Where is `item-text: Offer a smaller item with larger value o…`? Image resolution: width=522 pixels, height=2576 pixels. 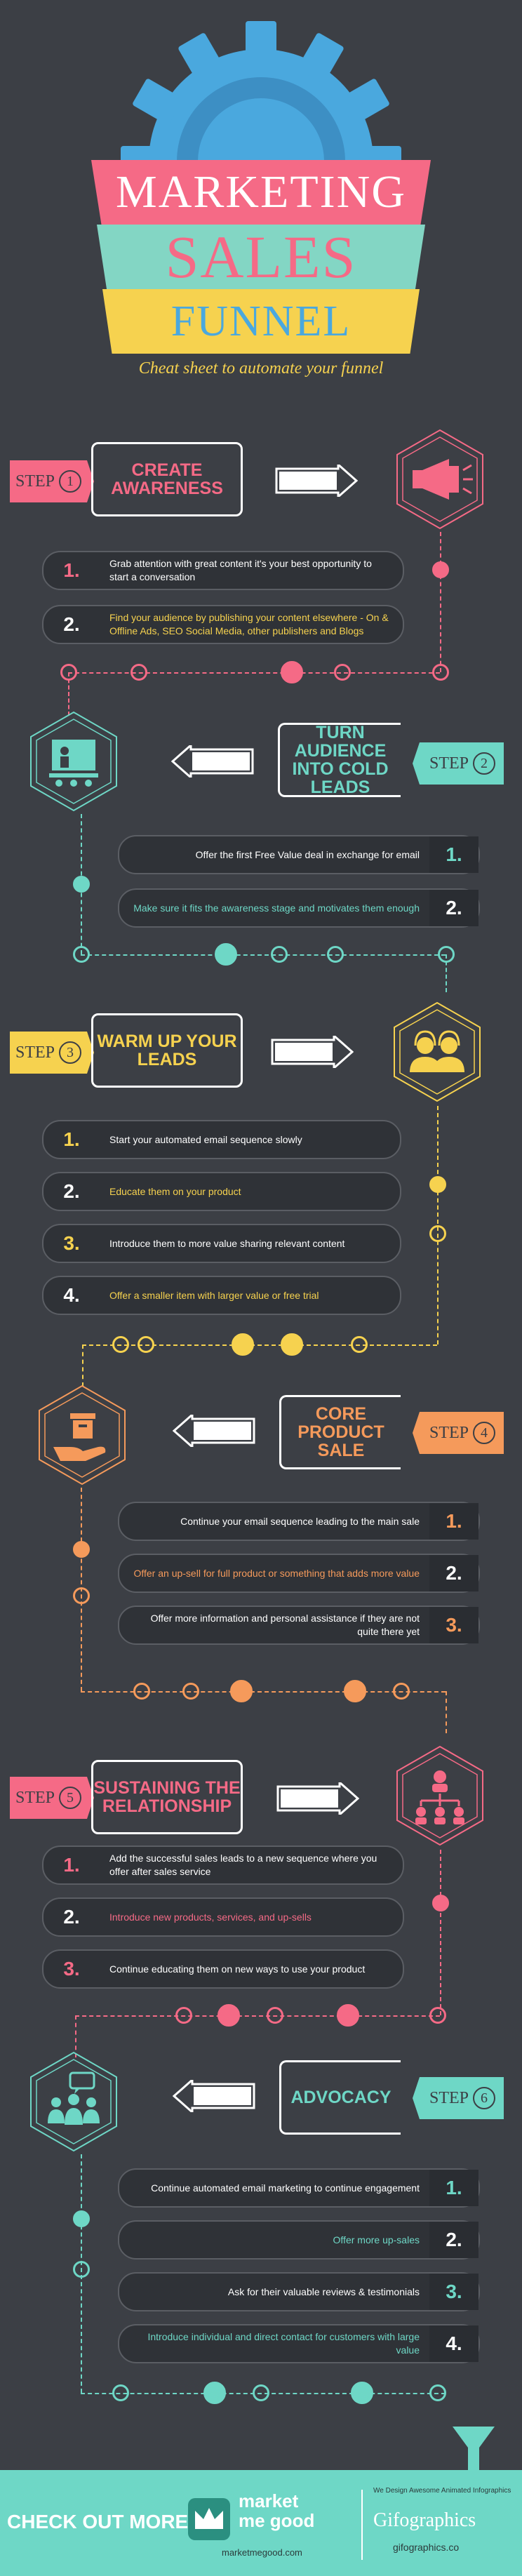
item-text: Offer a smaller item with larger value o… is located at coordinates (214, 1295).